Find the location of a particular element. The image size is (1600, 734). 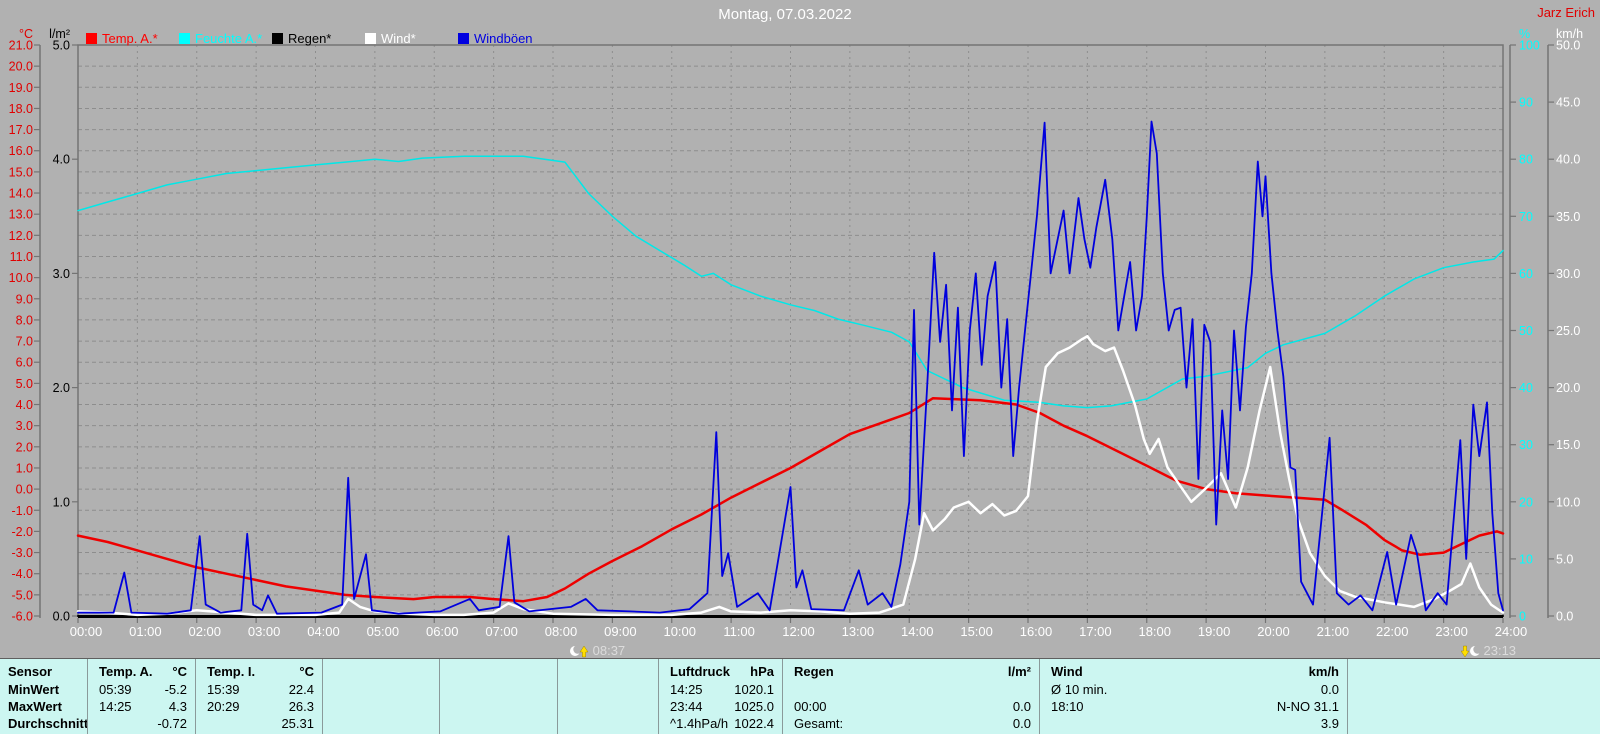

svg-text: 0 is located at coordinates (1522, 617).